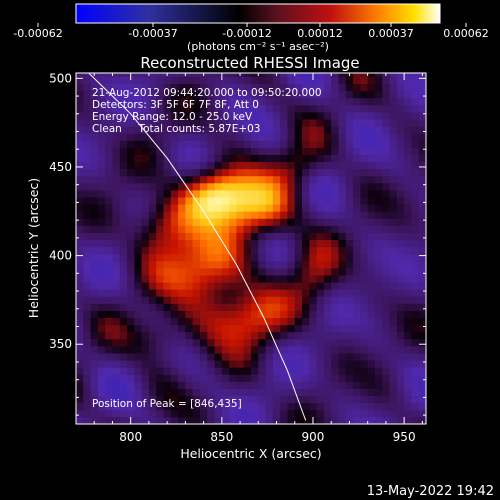  Describe the element at coordinates (404, 437) in the screenshot. I see `x-tick-label: 950` at that location.